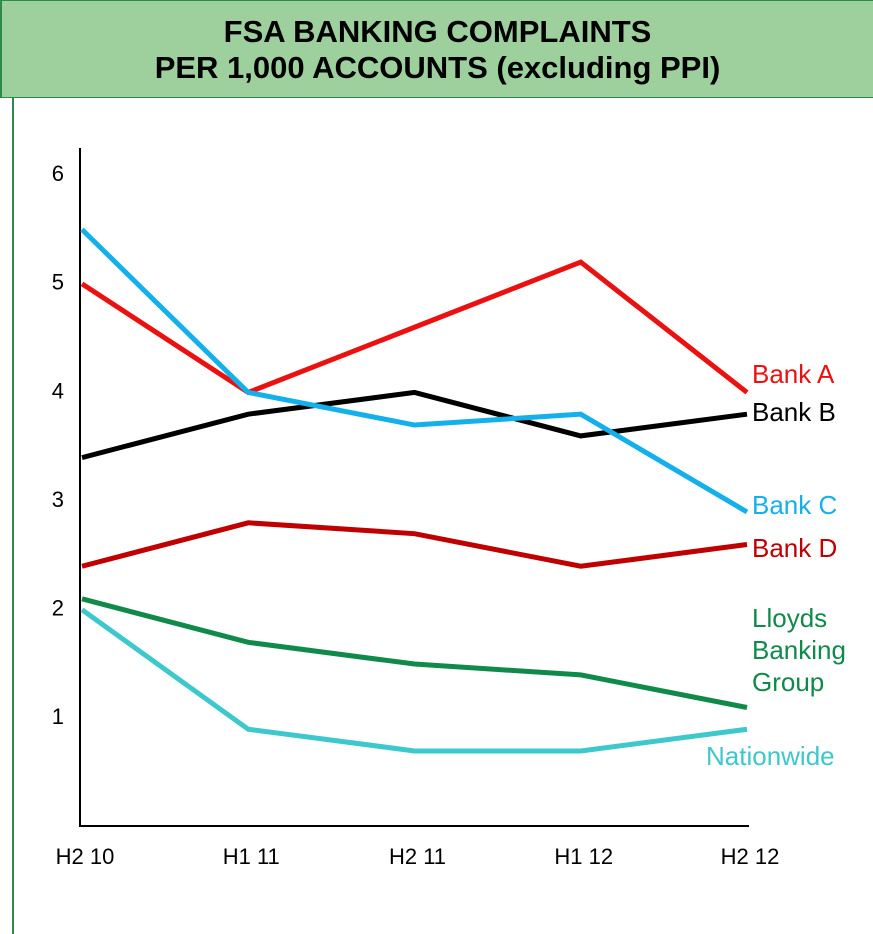 Image resolution: width=873 pixels, height=934 pixels. Describe the element at coordinates (85, 856) in the screenshot. I see `x-tick-label: H2 10` at that location.